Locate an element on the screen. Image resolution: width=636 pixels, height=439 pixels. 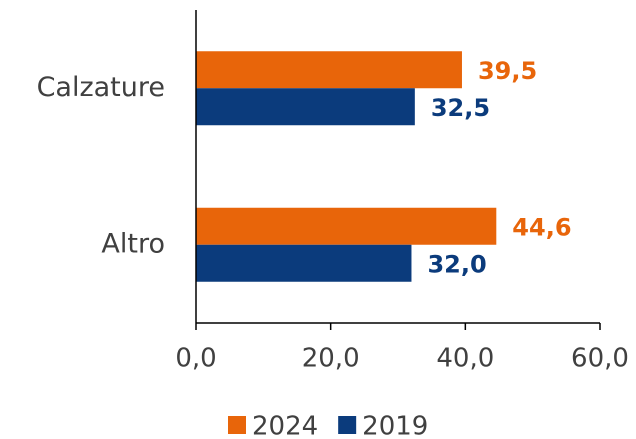
value-label: 32,0 is located at coordinates (456, 264).